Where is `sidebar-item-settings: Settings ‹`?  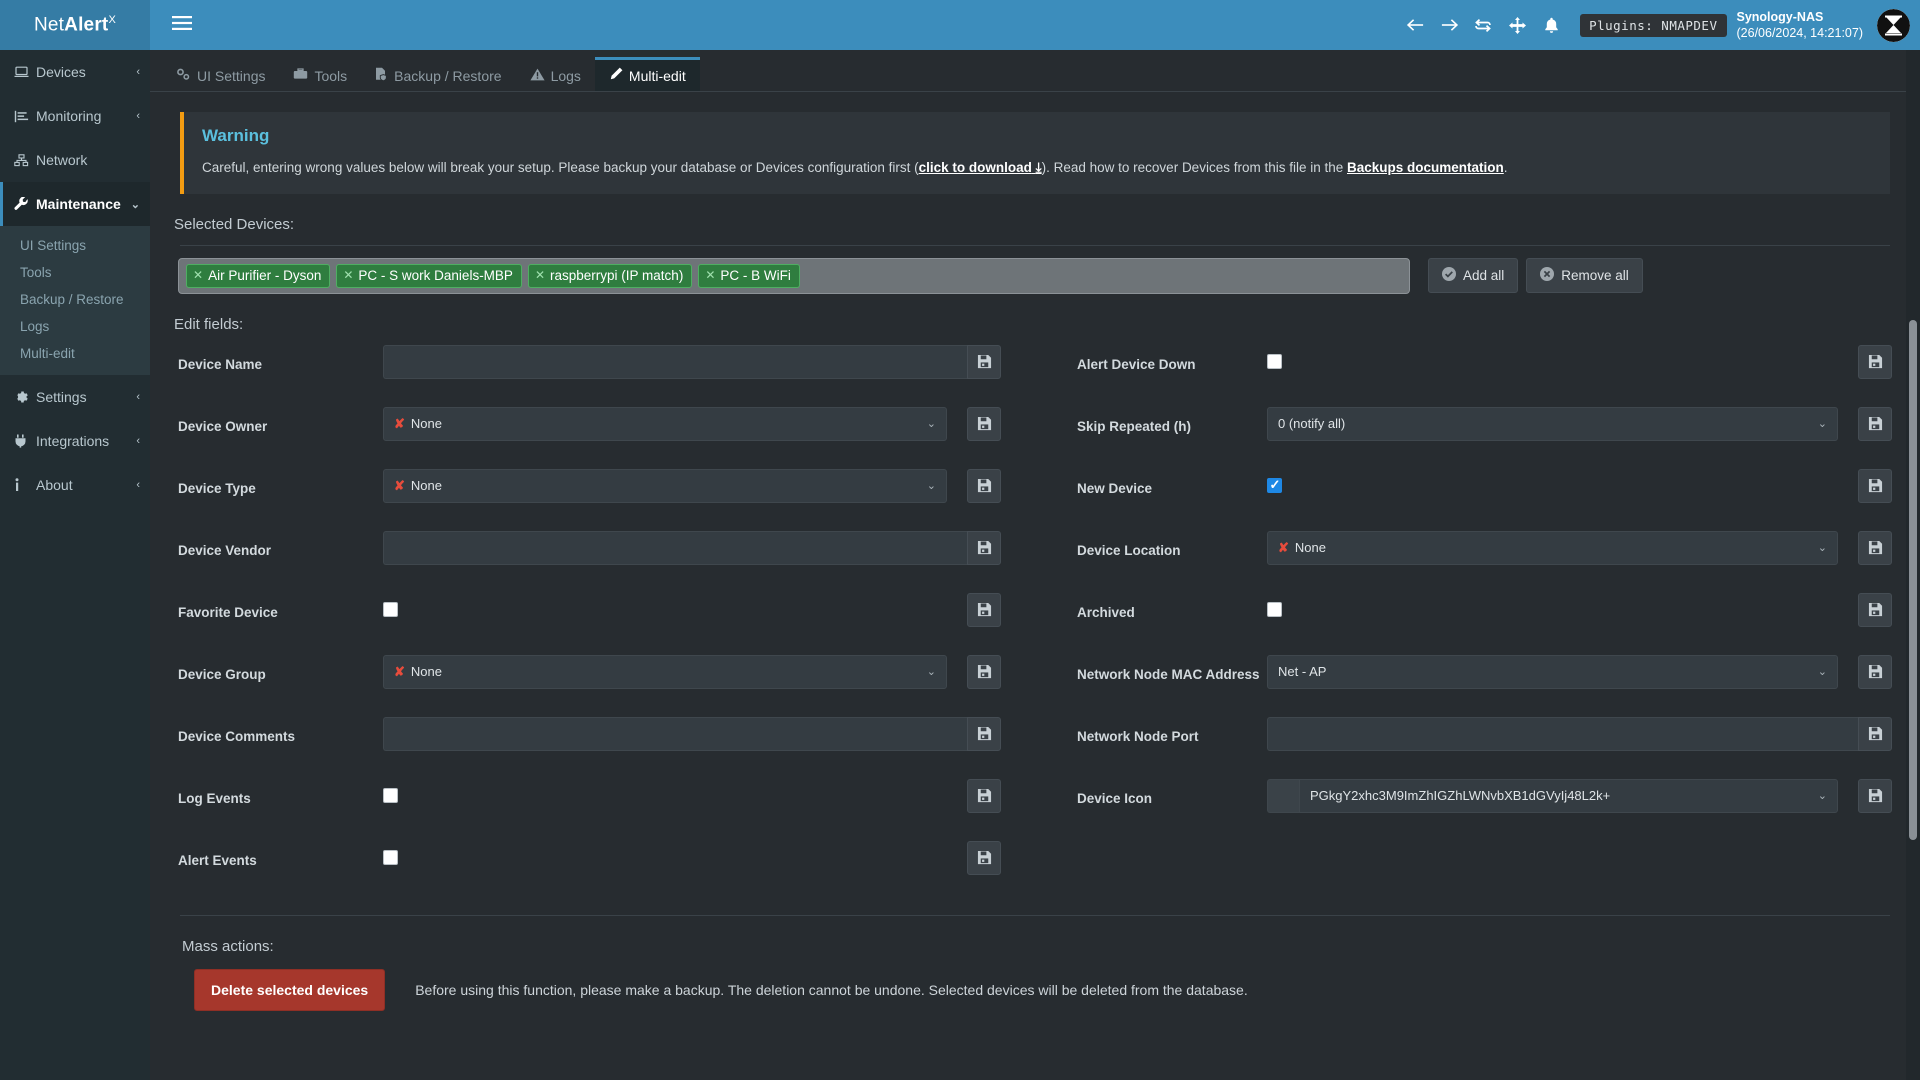
sidebar-item-settings: Settings ‹ is located at coordinates (75, 397).